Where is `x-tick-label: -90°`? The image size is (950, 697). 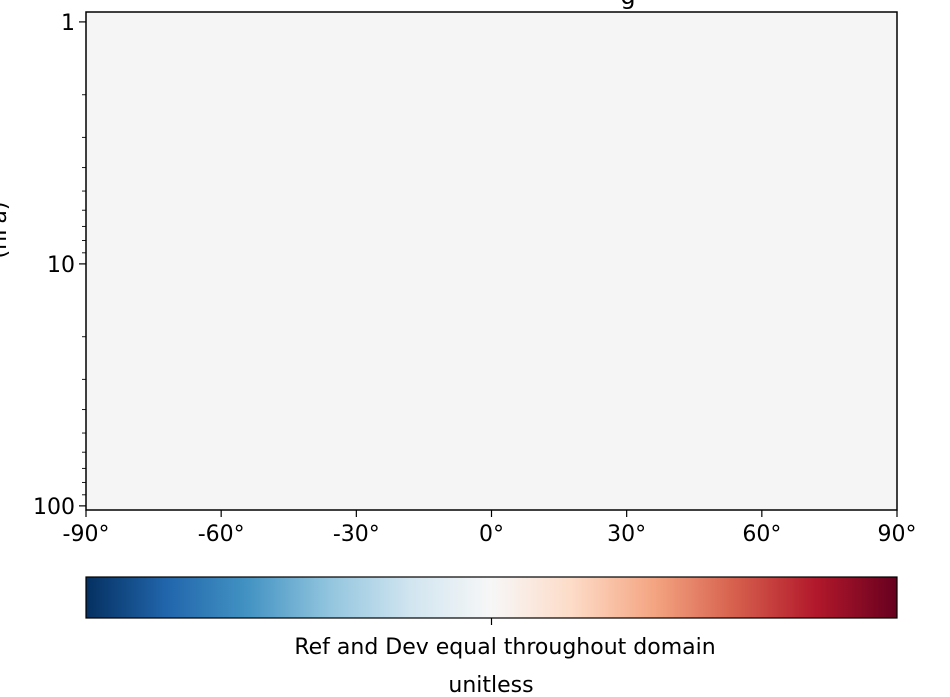 x-tick-label: -90° is located at coordinates (86, 534).